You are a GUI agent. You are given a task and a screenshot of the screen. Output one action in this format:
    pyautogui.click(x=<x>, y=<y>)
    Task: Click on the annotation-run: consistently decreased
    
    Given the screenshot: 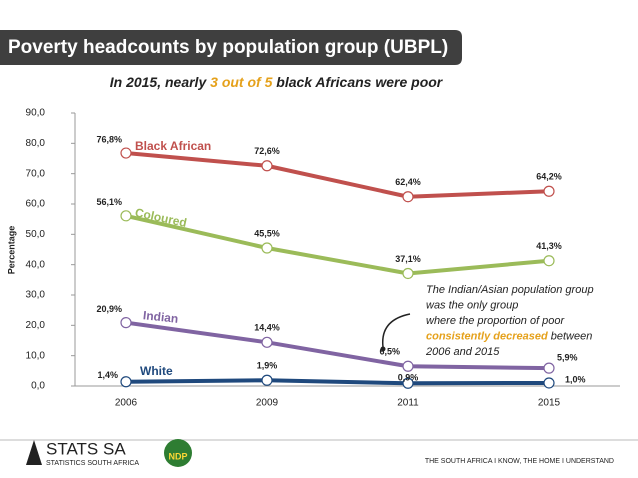 What is the action you would take?
    pyautogui.click(x=487, y=336)
    